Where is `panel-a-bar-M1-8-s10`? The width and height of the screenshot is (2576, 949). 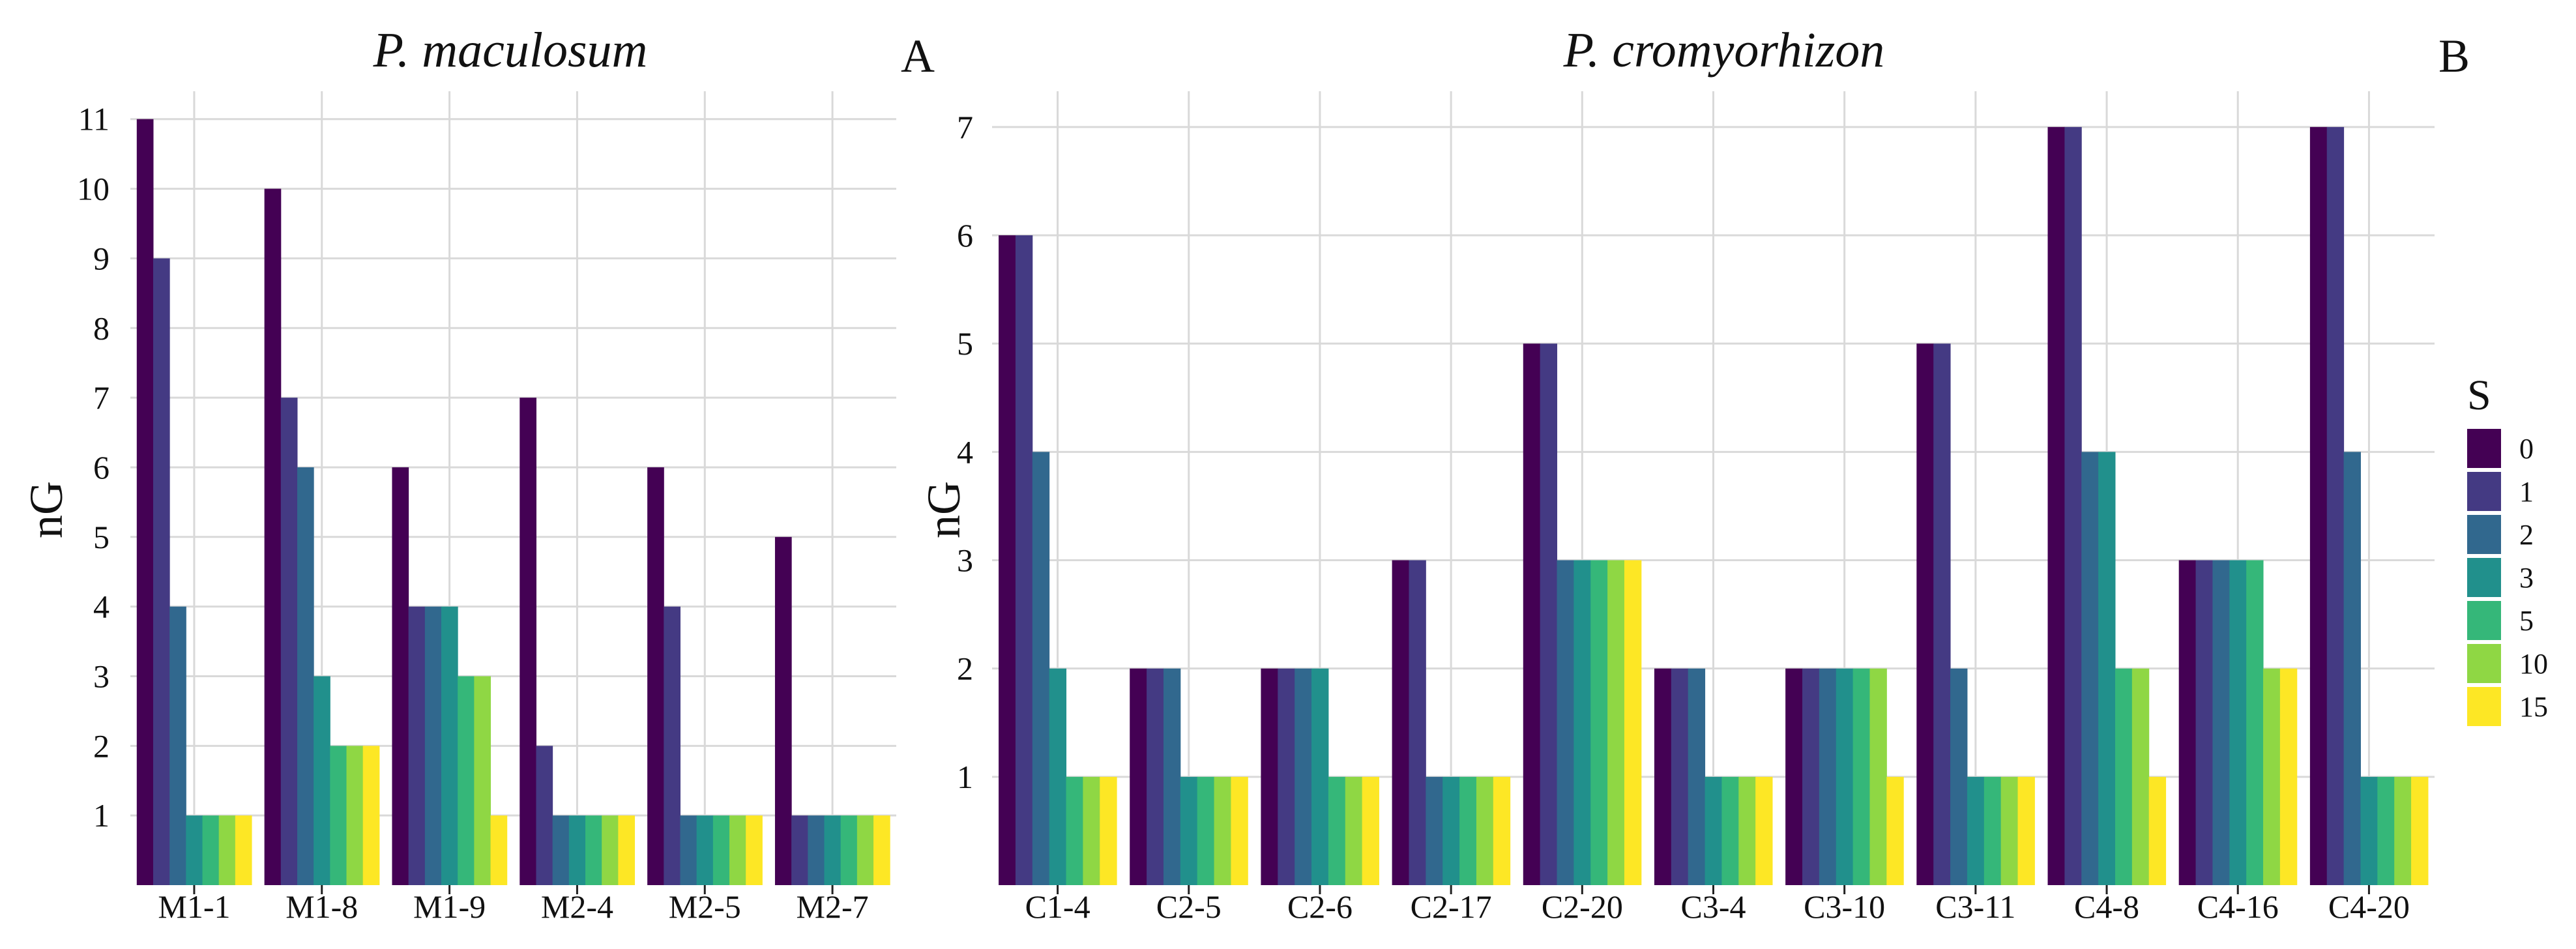 panel-a-bar-M1-8-s10 is located at coordinates (355, 815).